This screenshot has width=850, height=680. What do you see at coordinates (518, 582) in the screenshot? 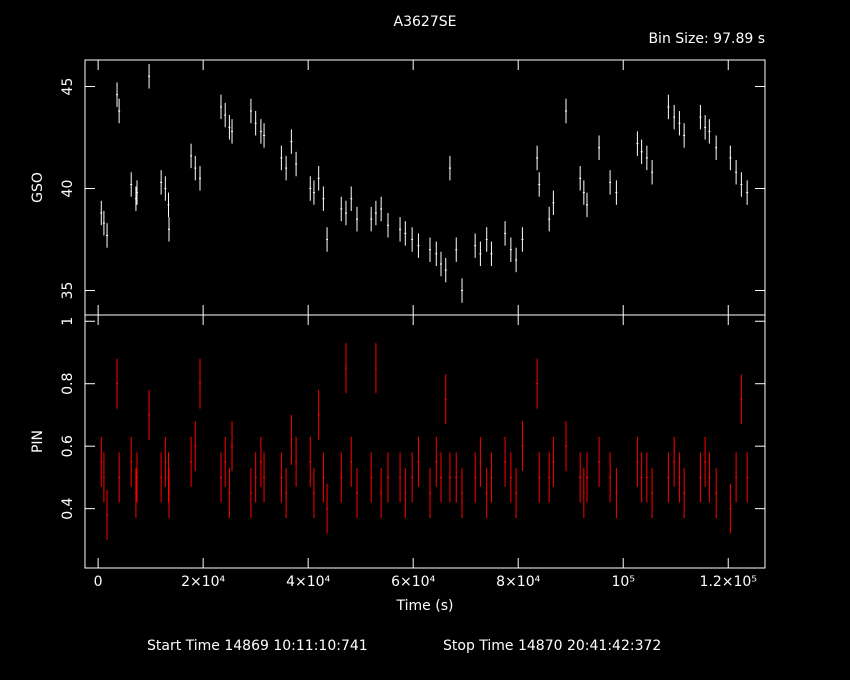
I see `x-tick-label: 8×10⁴` at bounding box center [518, 582].